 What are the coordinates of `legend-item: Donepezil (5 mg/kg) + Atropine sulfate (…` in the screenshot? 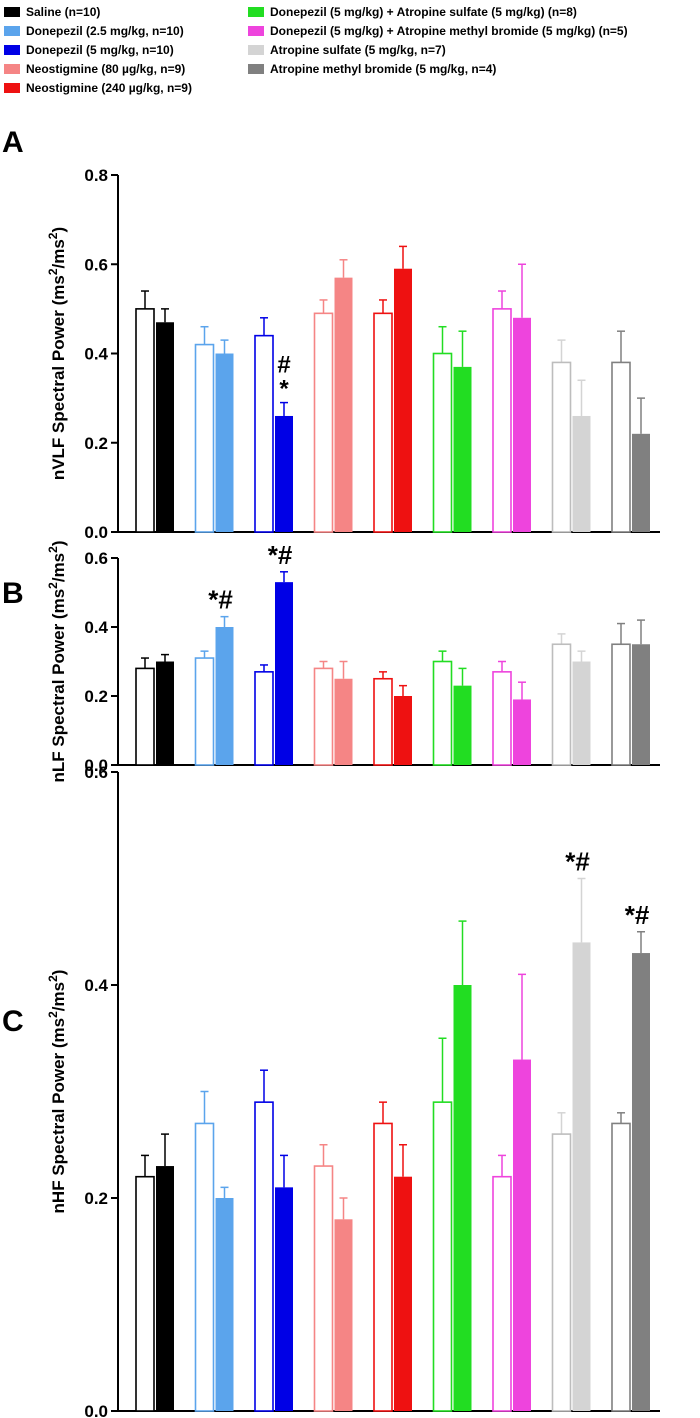 It's located at (412, 12).